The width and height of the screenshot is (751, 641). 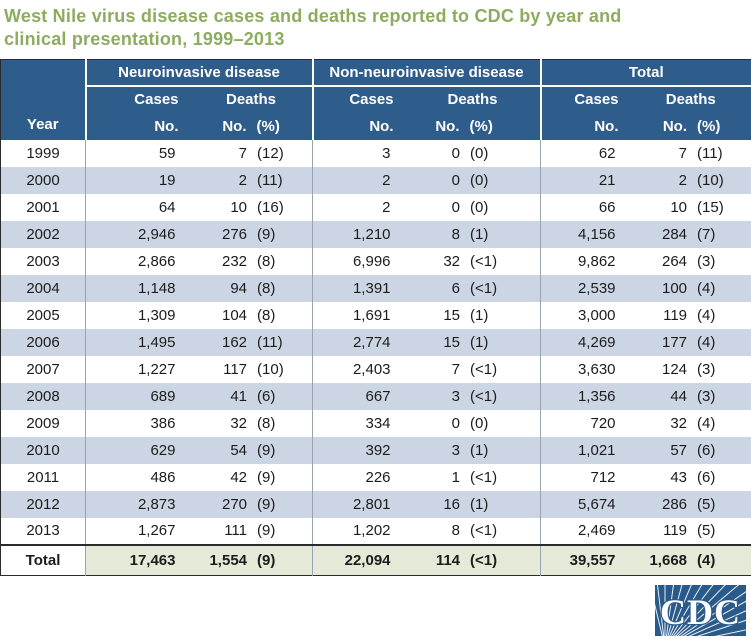 What do you see at coordinates (43, 559) in the screenshot?
I see `total-row-label: Total` at bounding box center [43, 559].